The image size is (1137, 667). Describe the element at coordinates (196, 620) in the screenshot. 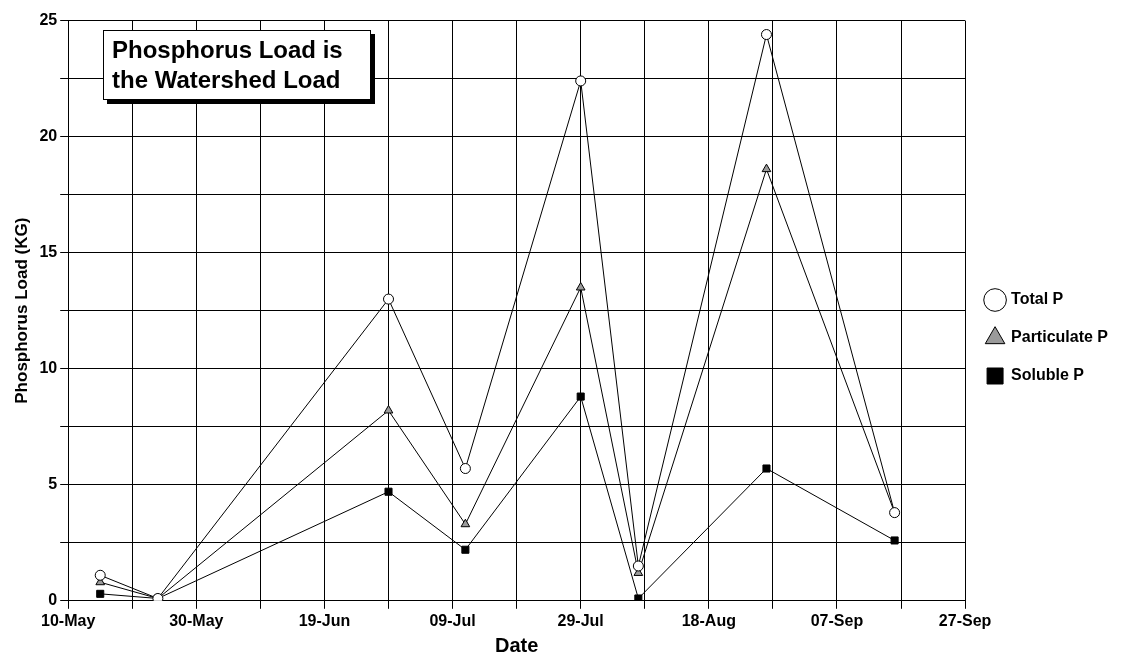

I see `x-tick-label: 30-May` at that location.